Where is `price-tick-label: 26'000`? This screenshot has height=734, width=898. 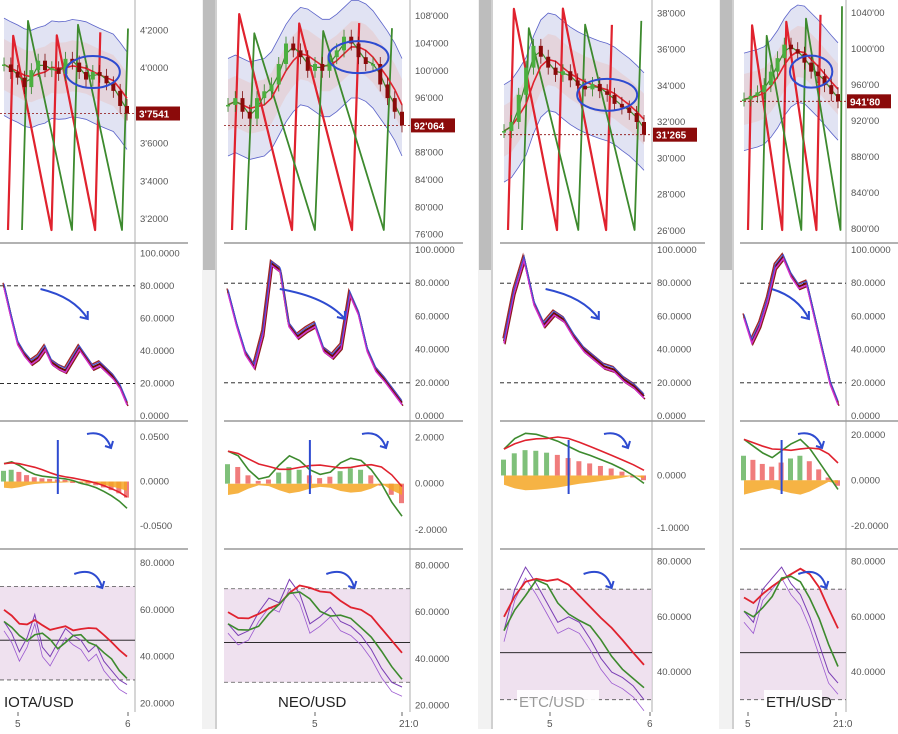 price-tick-label: 26'000 is located at coordinates (671, 231).